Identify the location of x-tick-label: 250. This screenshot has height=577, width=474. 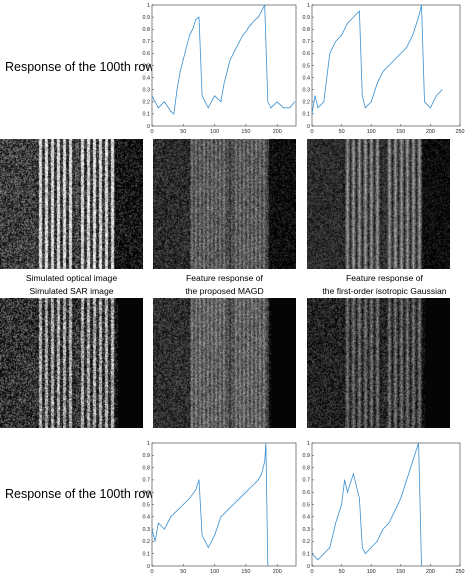
(460, 132).